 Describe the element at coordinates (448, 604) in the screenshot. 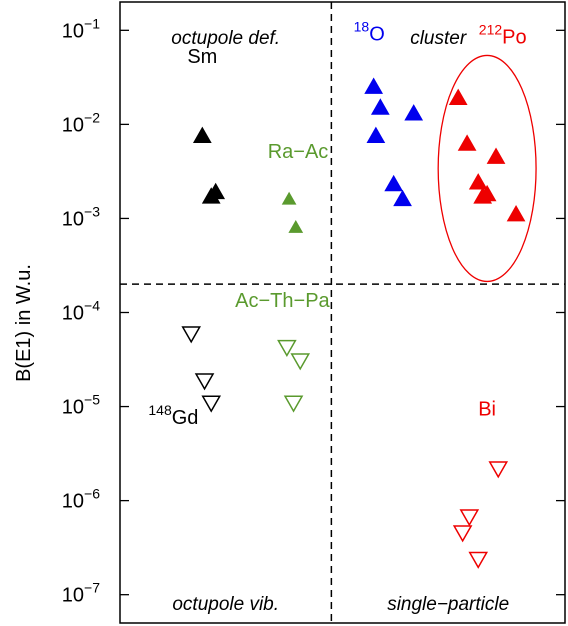

I see `quadrant-label-bottom-right: single−particle` at that location.